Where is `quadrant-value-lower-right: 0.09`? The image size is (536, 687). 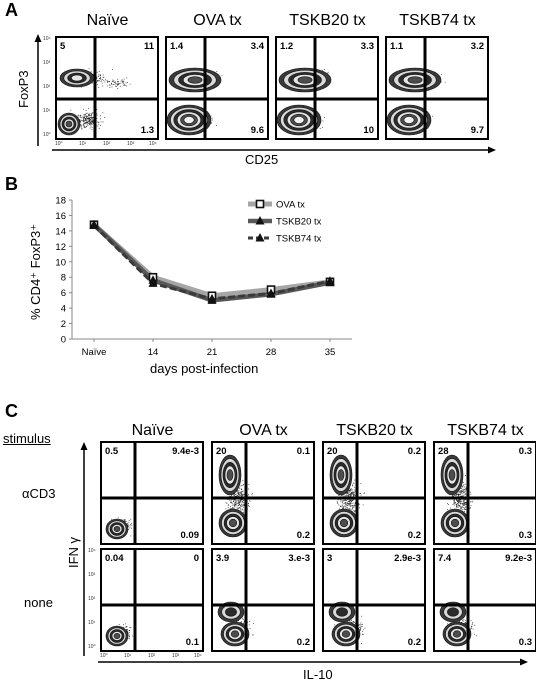
quadrant-value-lower-right: 0.09 is located at coordinates (190, 535).